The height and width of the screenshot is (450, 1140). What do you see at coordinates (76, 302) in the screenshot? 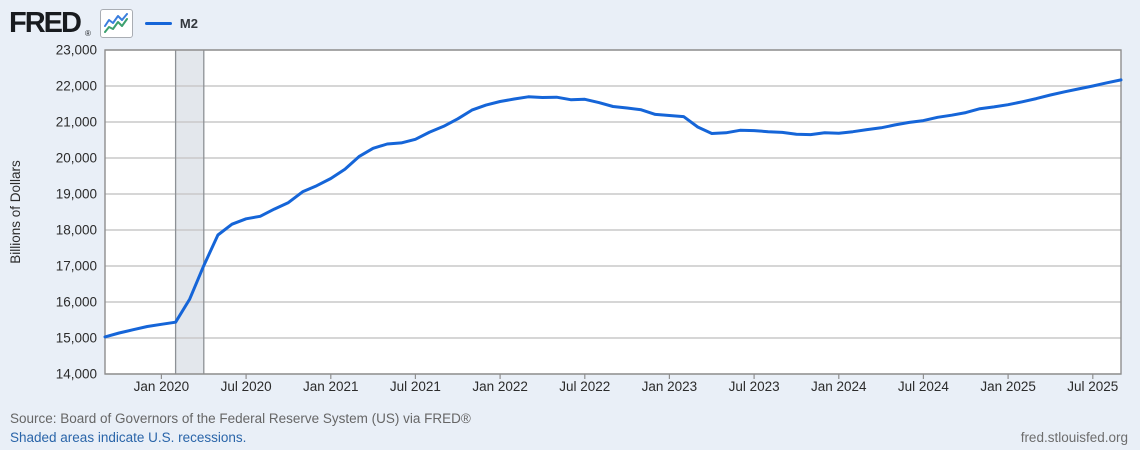
I see `y-axis-tick-label: 16,000` at bounding box center [76, 302].